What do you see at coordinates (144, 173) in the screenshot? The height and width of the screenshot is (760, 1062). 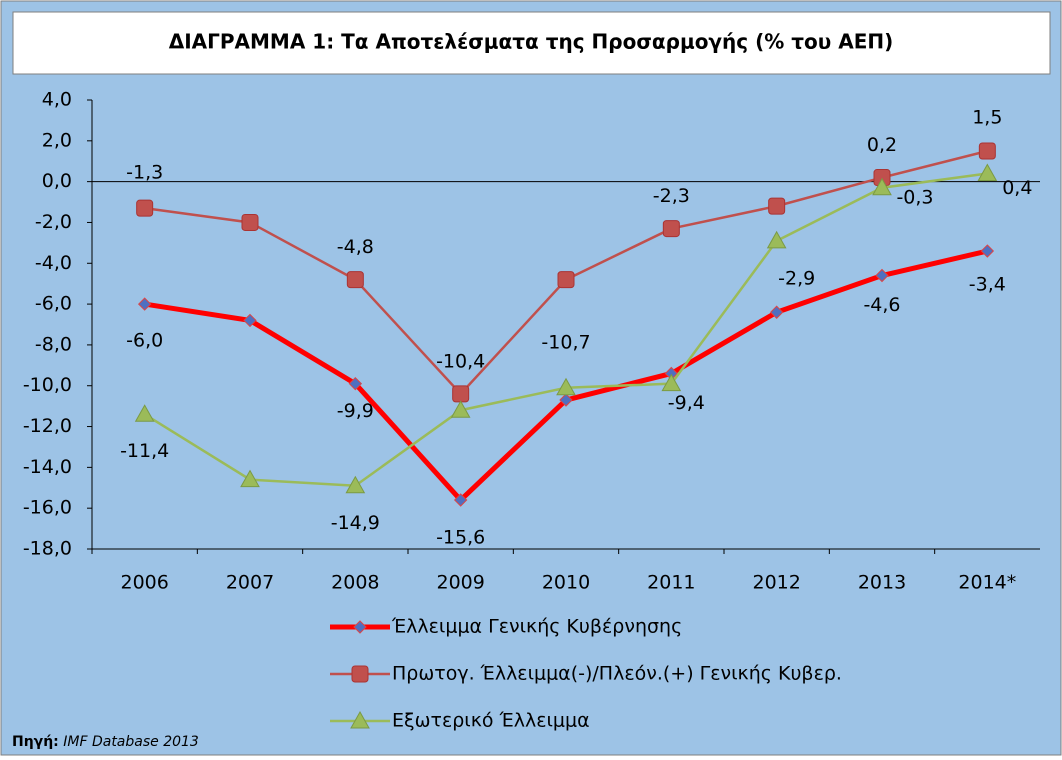 I see `data-label: -1,3` at bounding box center [144, 173].